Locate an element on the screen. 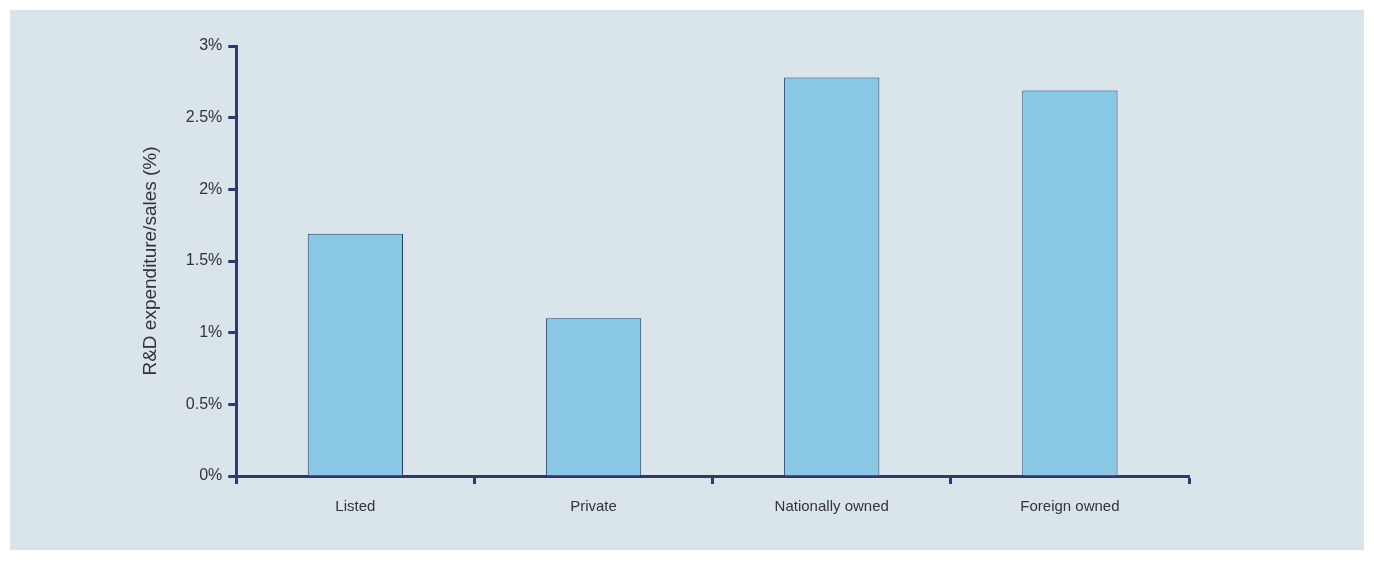 This screenshot has height=561, width=1374. x-tick-label: Listed is located at coordinates (355, 506).